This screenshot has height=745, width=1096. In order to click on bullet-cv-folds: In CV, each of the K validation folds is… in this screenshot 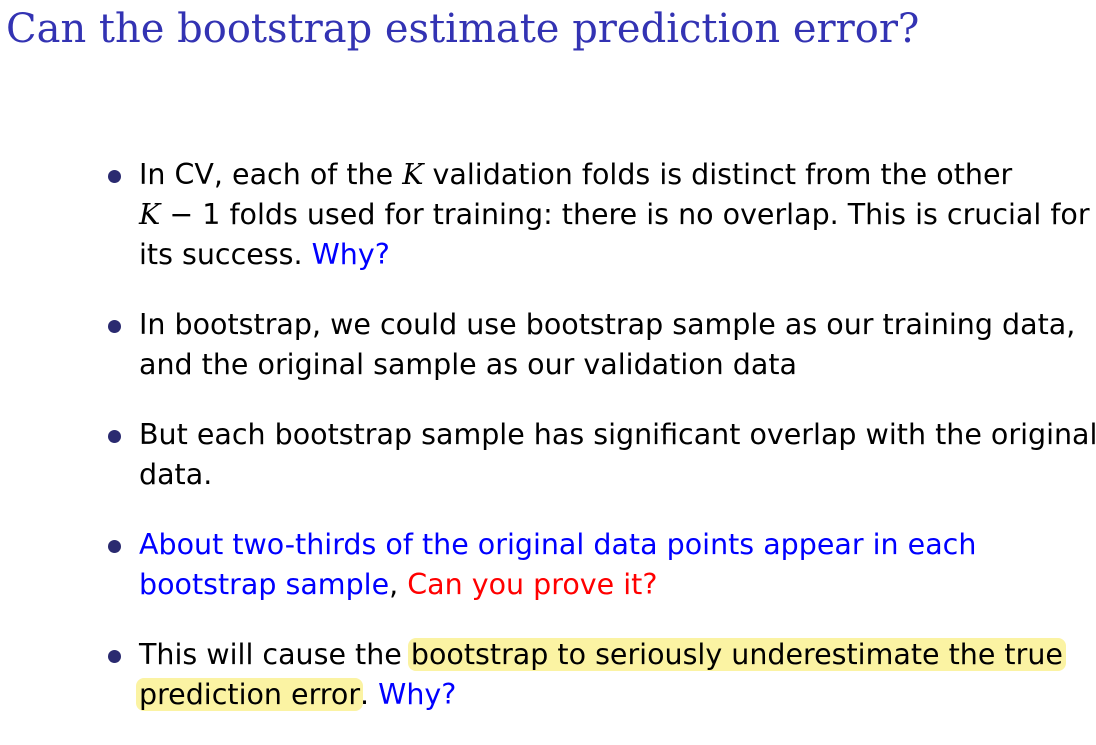, I will do `click(600, 215)`.